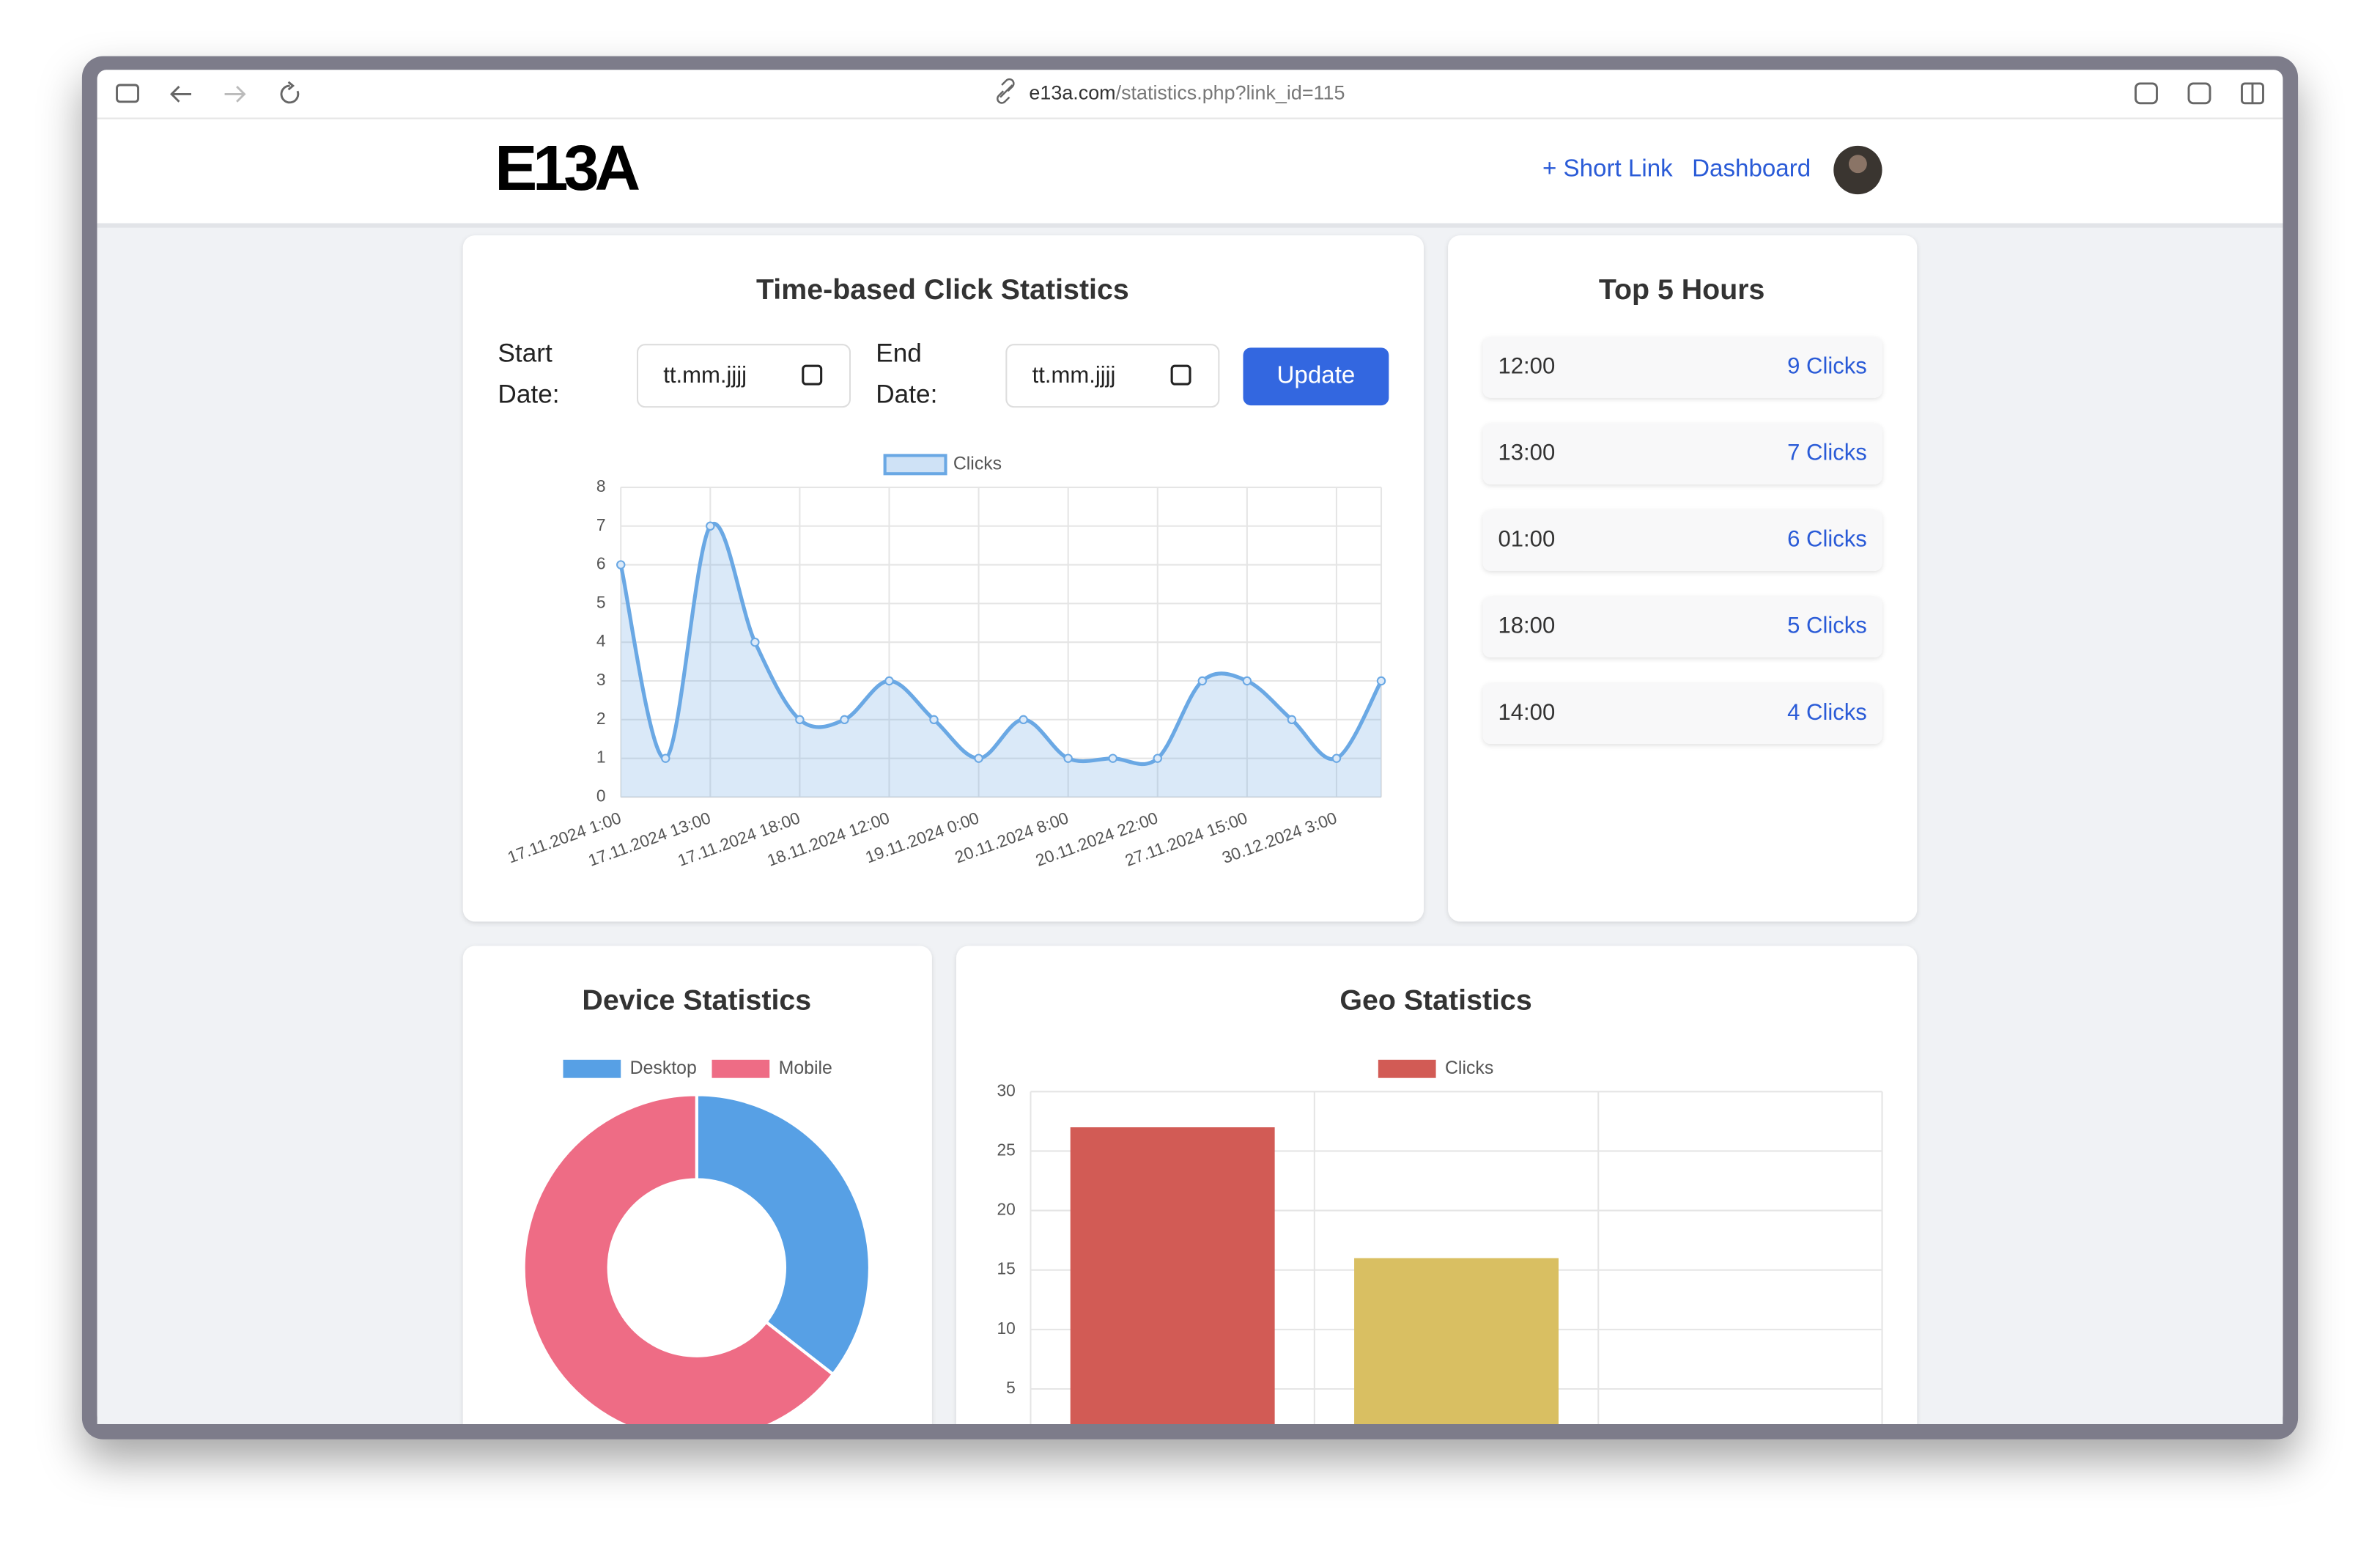 The image size is (2380, 1548). Describe the element at coordinates (1190, 225) in the screenshot. I see `nav-shadow` at that location.